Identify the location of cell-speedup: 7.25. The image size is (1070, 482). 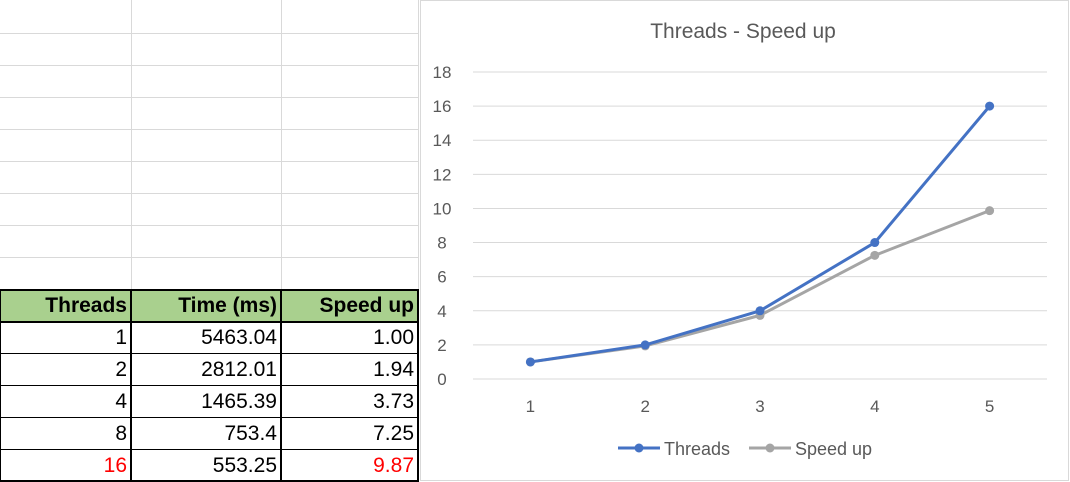
(393, 433).